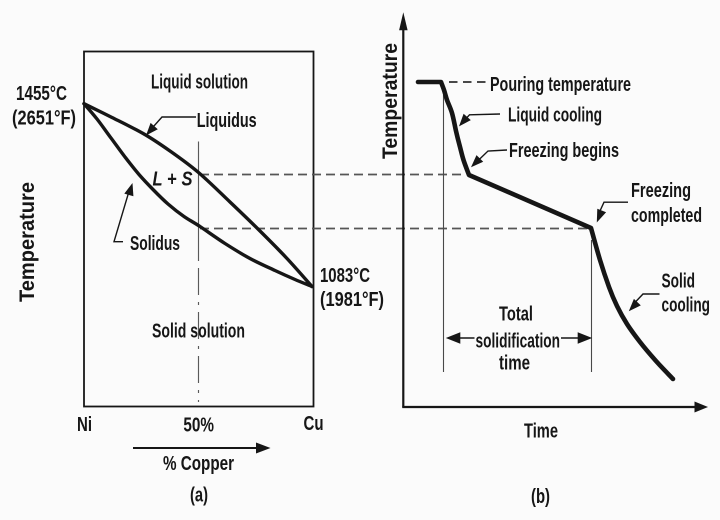 The height and width of the screenshot is (520, 720). I want to click on svg-text: Solid, so click(679, 281).